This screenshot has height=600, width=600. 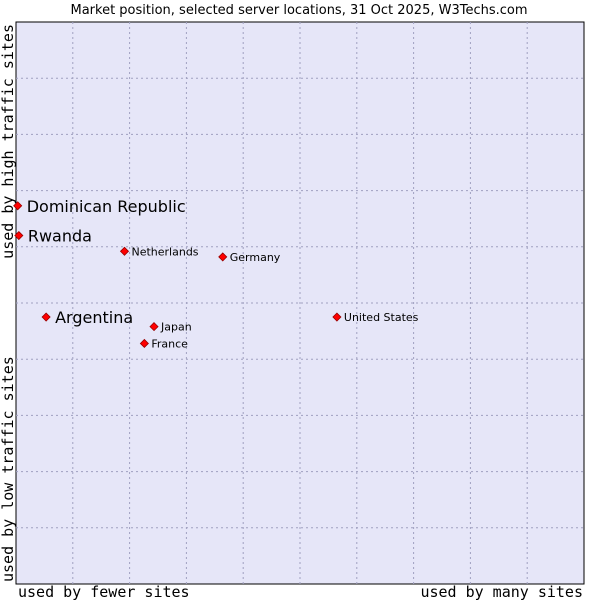 What do you see at coordinates (104, 591) in the screenshot?
I see `x-axis-label-left: used by fewer sites` at bounding box center [104, 591].